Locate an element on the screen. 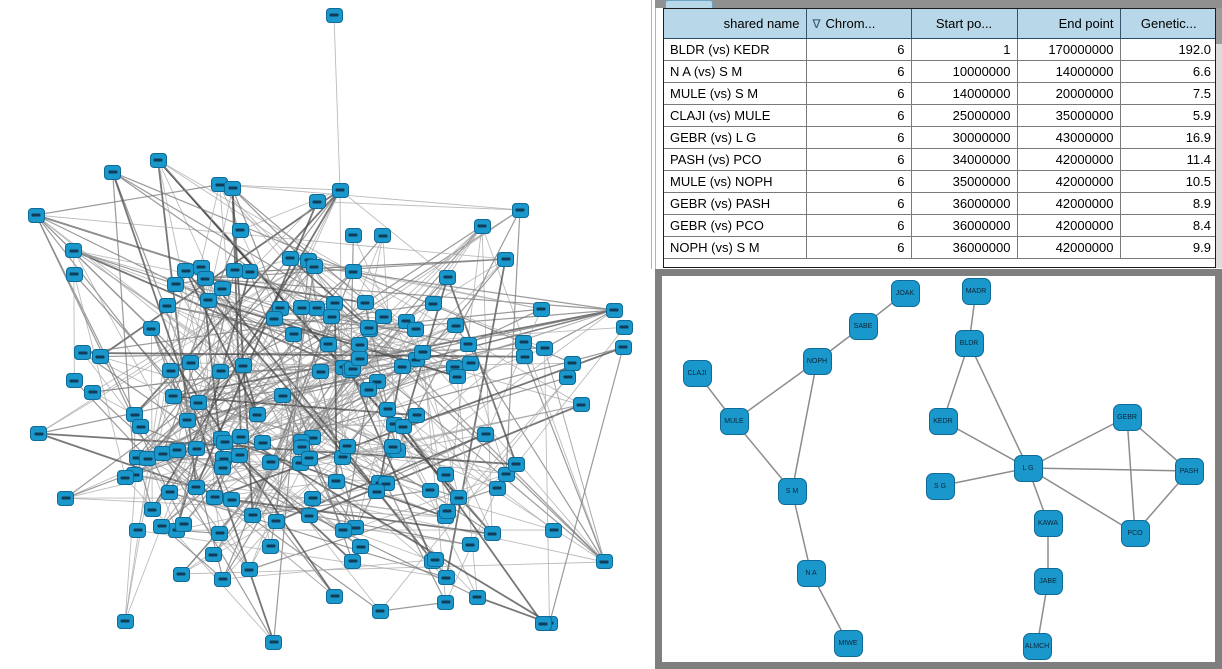 The image size is (1222, 669). node-GEBR: GEBR is located at coordinates (1127, 417).